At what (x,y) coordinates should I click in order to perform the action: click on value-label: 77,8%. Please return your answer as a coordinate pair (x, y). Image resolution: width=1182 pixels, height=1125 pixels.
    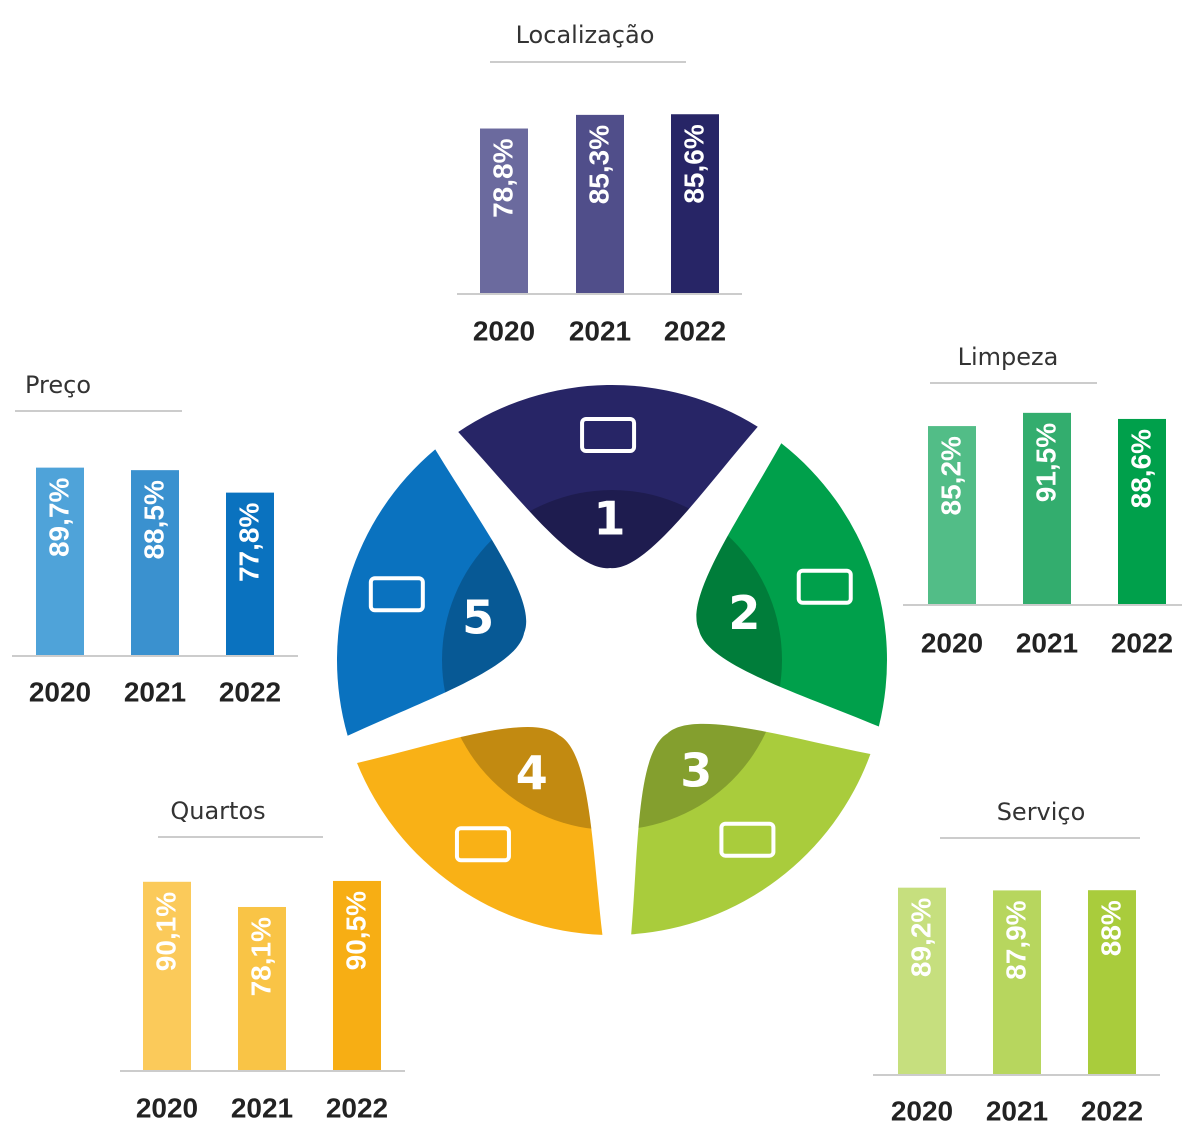
    Looking at the image, I should click on (248, 542).